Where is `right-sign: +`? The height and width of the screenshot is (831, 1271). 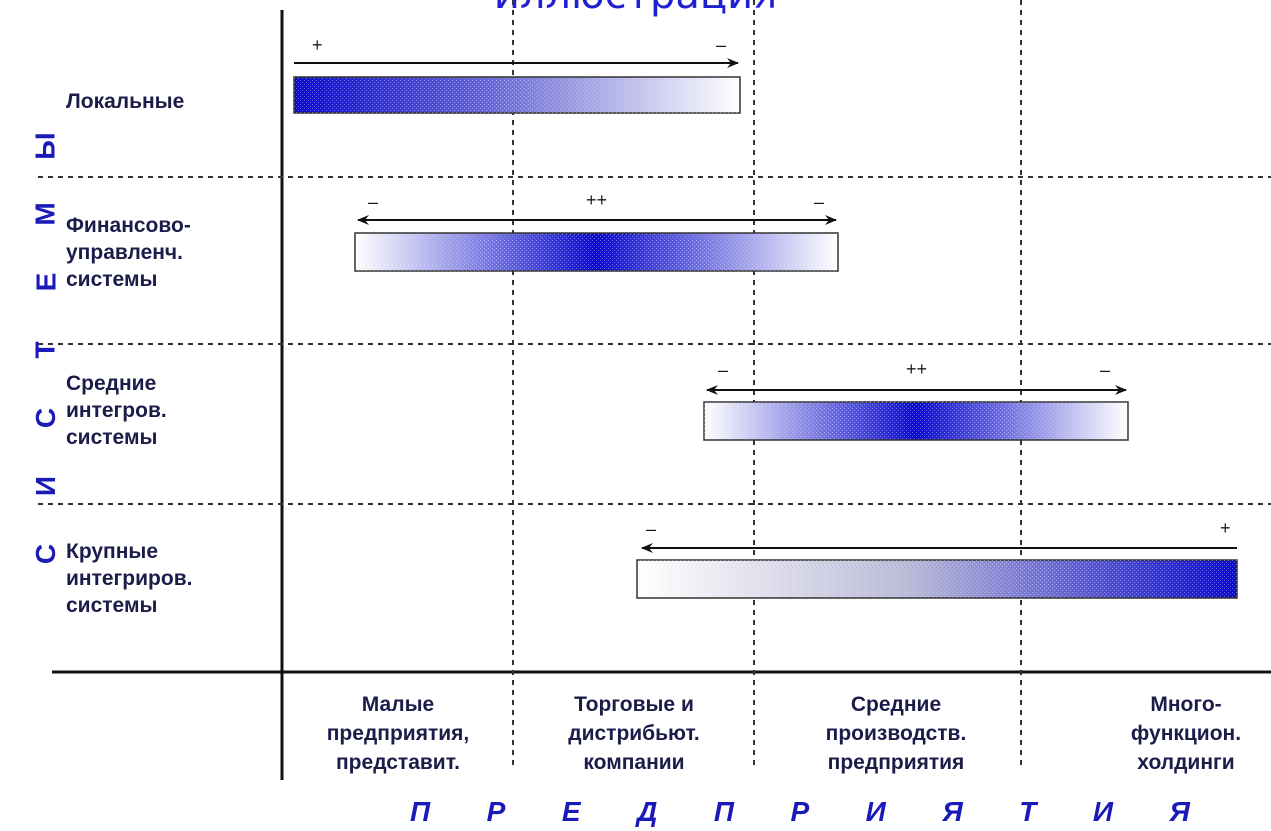 right-sign: + is located at coordinates (1225, 528).